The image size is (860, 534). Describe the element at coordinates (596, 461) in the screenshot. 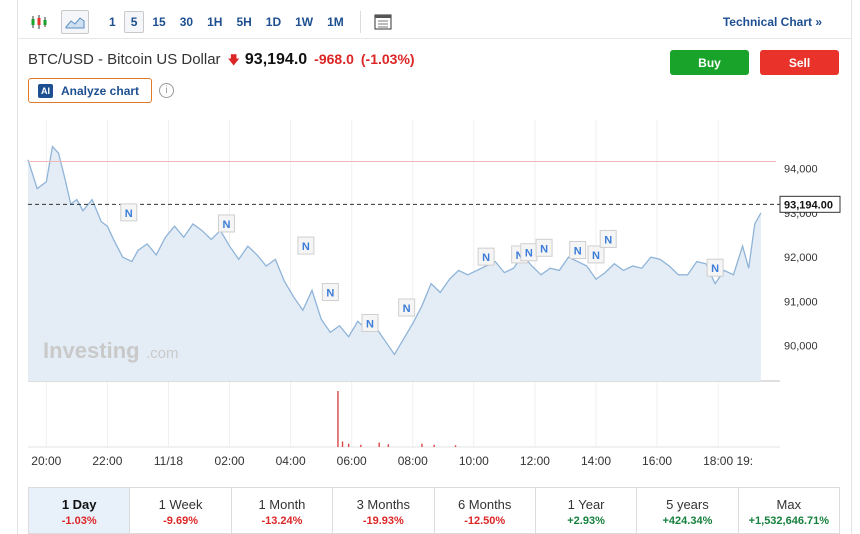

I see `x-tick-label: 14:00` at that location.